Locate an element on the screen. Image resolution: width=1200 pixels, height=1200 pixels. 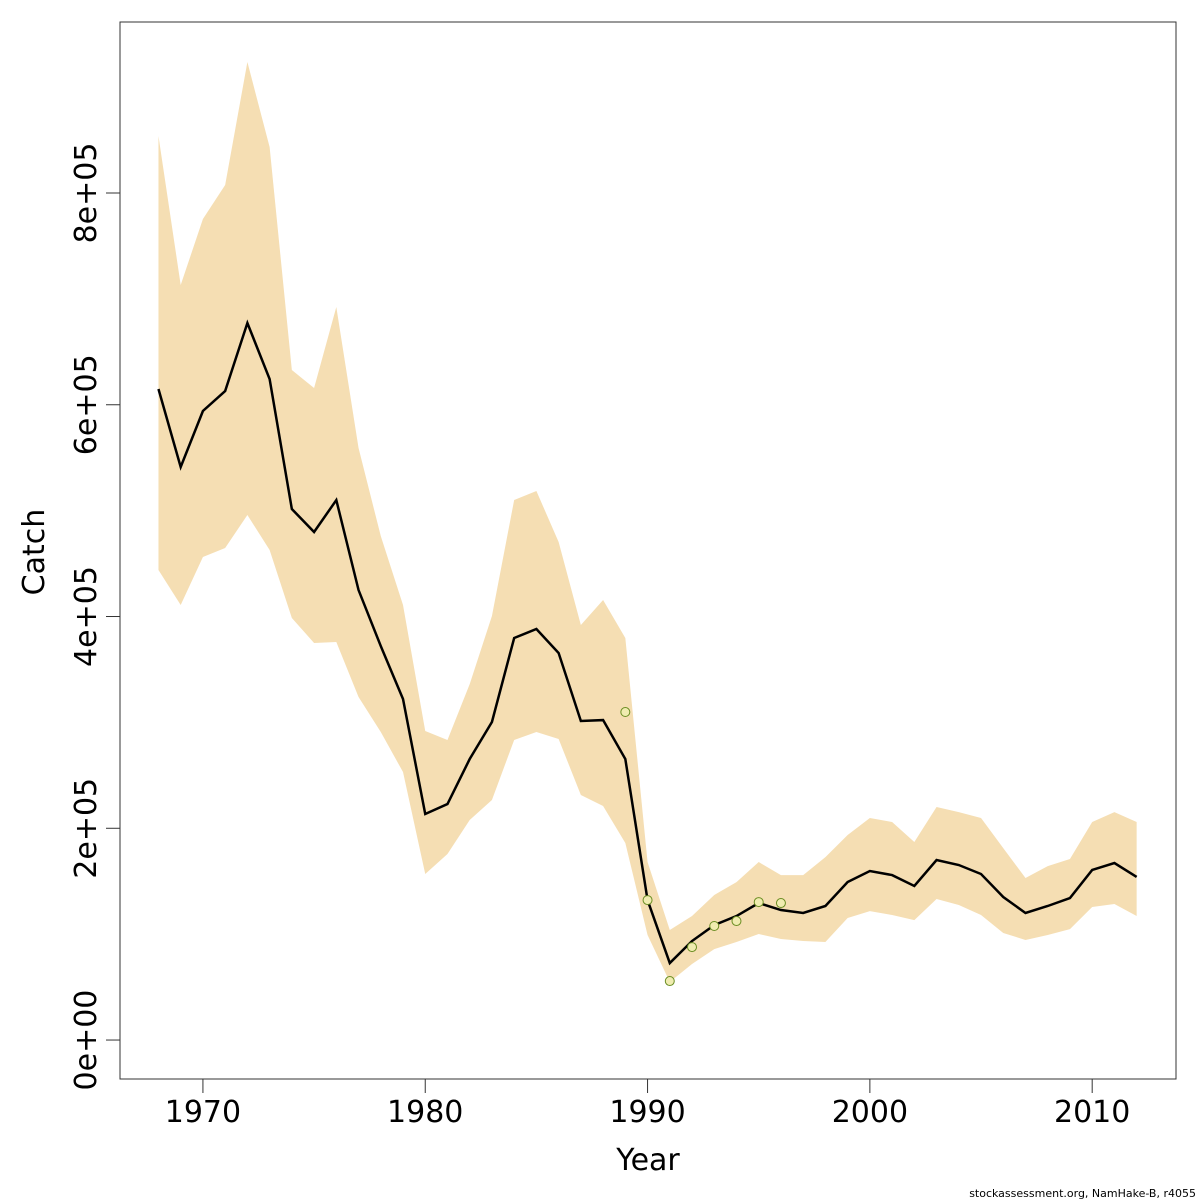
y-axis-title: Catch is located at coordinates (34, 552).